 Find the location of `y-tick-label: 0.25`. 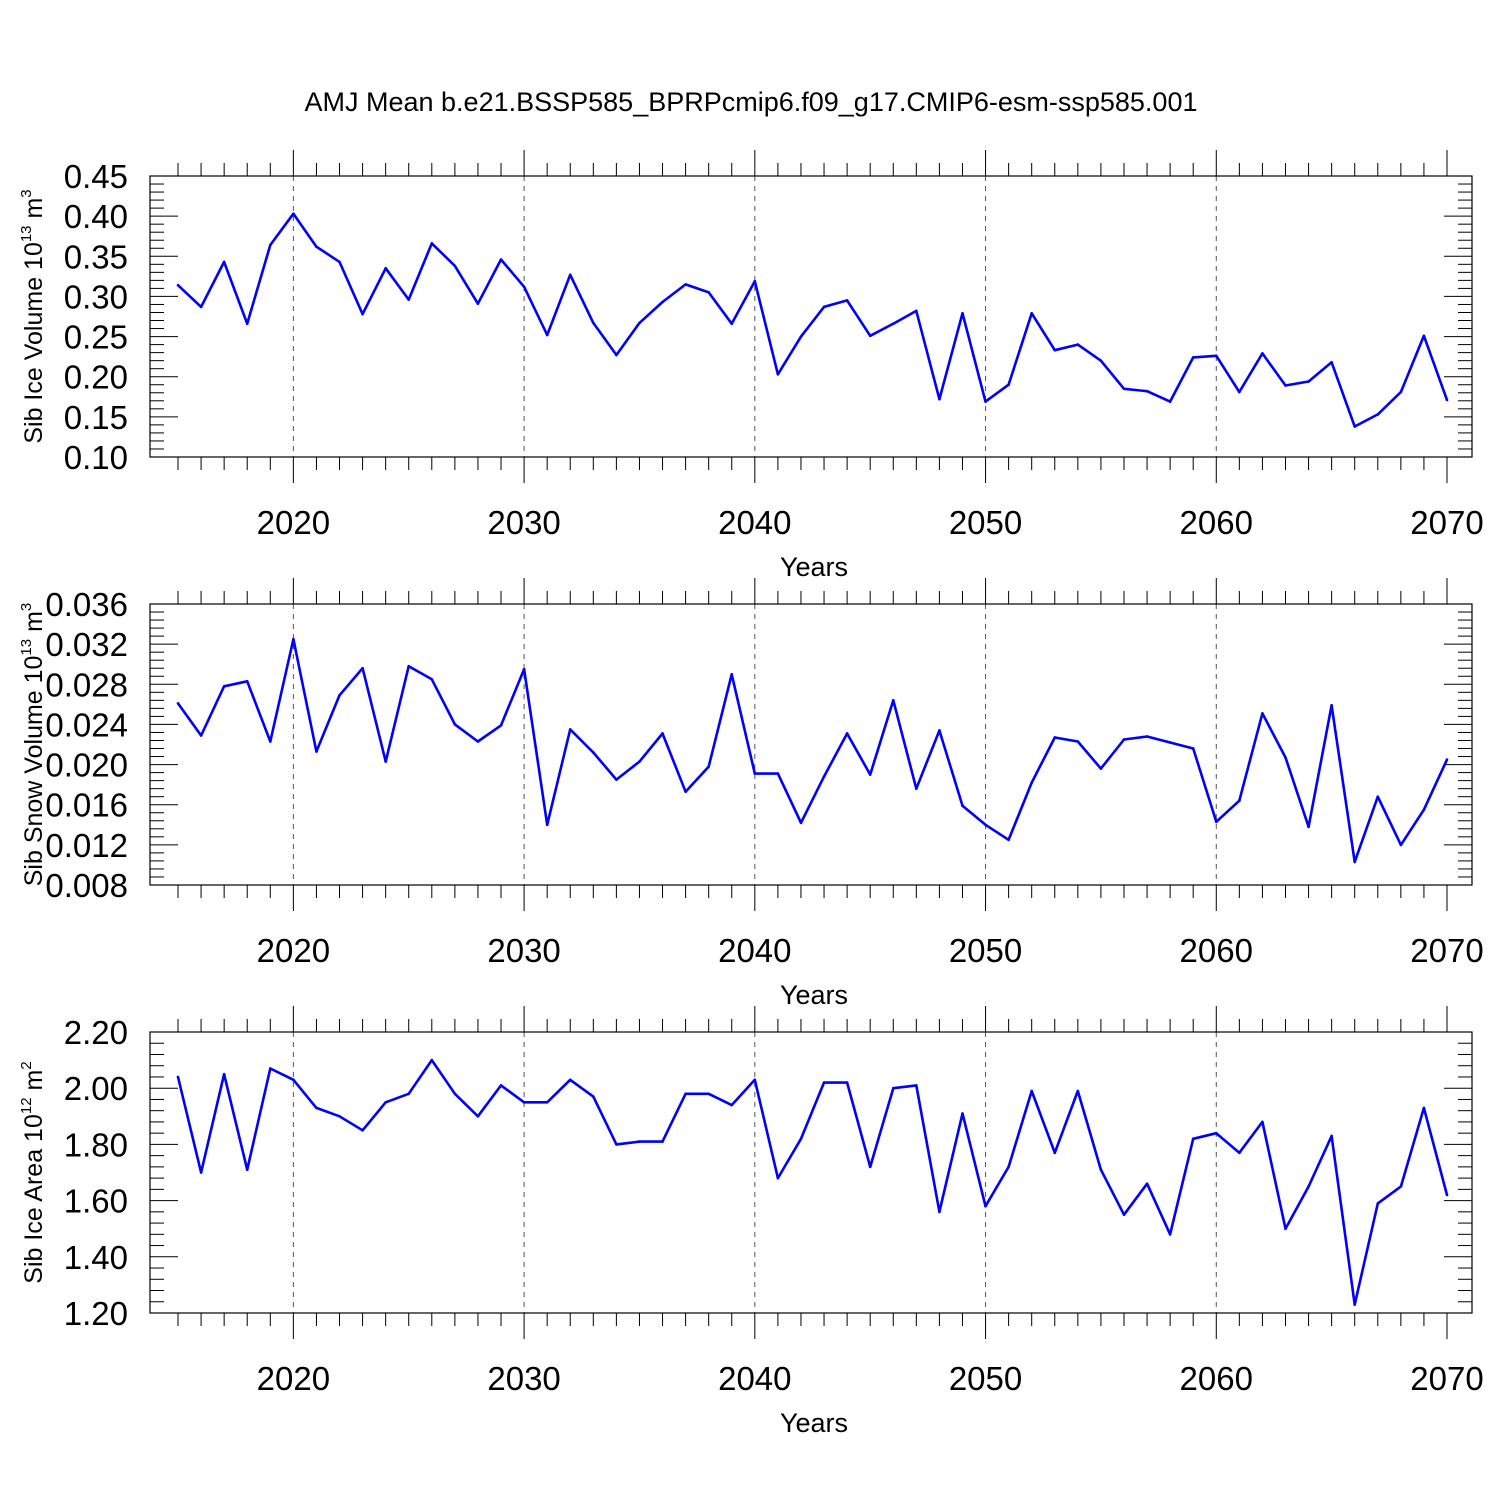

y-tick-label: 0.25 is located at coordinates (96, 337).